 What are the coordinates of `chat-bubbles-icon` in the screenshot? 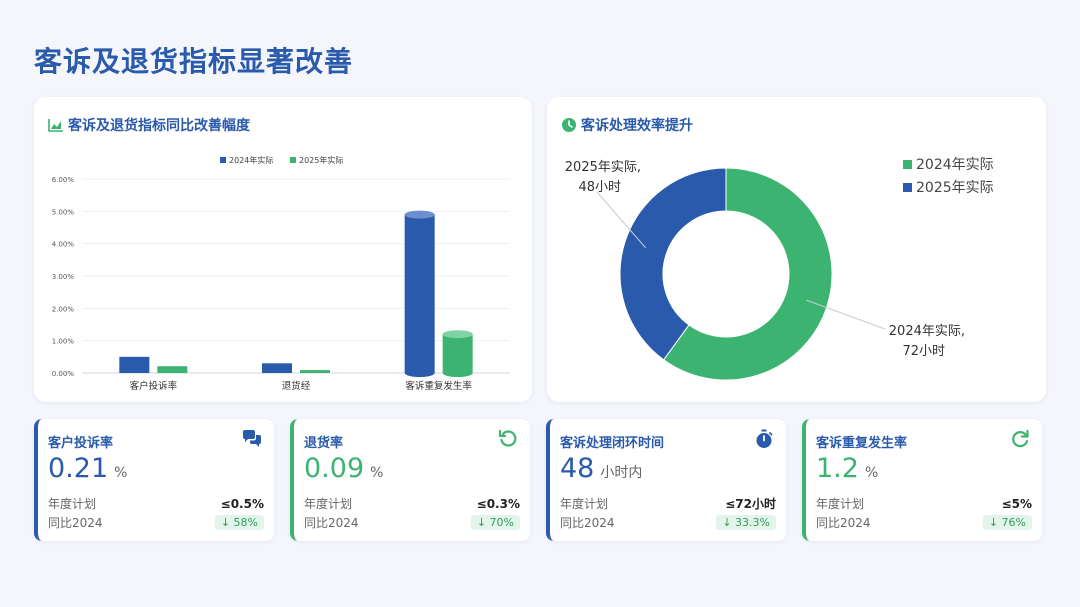 It's located at (252, 438).